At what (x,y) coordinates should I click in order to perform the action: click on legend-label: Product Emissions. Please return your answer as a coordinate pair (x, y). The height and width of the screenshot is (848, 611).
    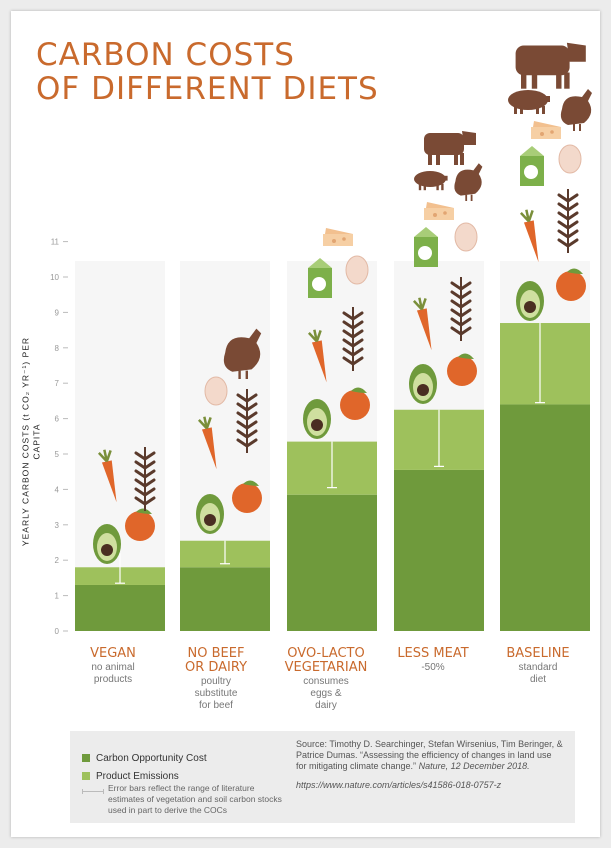
    Looking at the image, I should click on (137, 776).